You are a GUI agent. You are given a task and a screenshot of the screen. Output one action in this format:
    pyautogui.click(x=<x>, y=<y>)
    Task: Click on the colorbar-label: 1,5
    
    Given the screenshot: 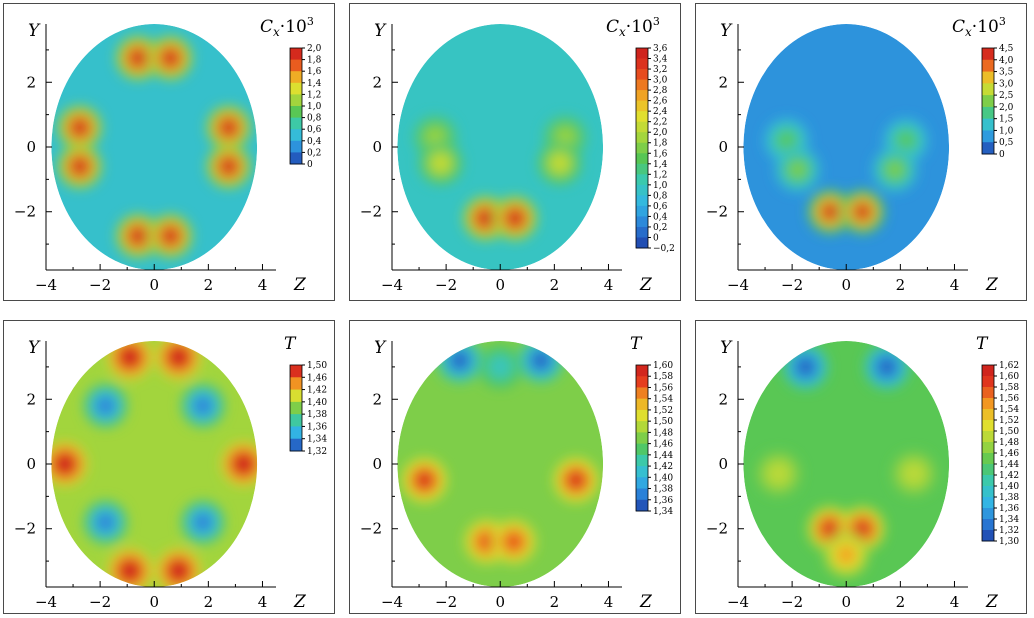 What is the action you would take?
    pyautogui.click(x=1006, y=120)
    